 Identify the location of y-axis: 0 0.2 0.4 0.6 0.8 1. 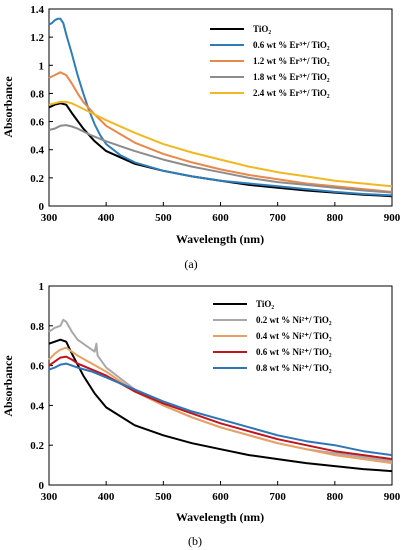
(41, 386).